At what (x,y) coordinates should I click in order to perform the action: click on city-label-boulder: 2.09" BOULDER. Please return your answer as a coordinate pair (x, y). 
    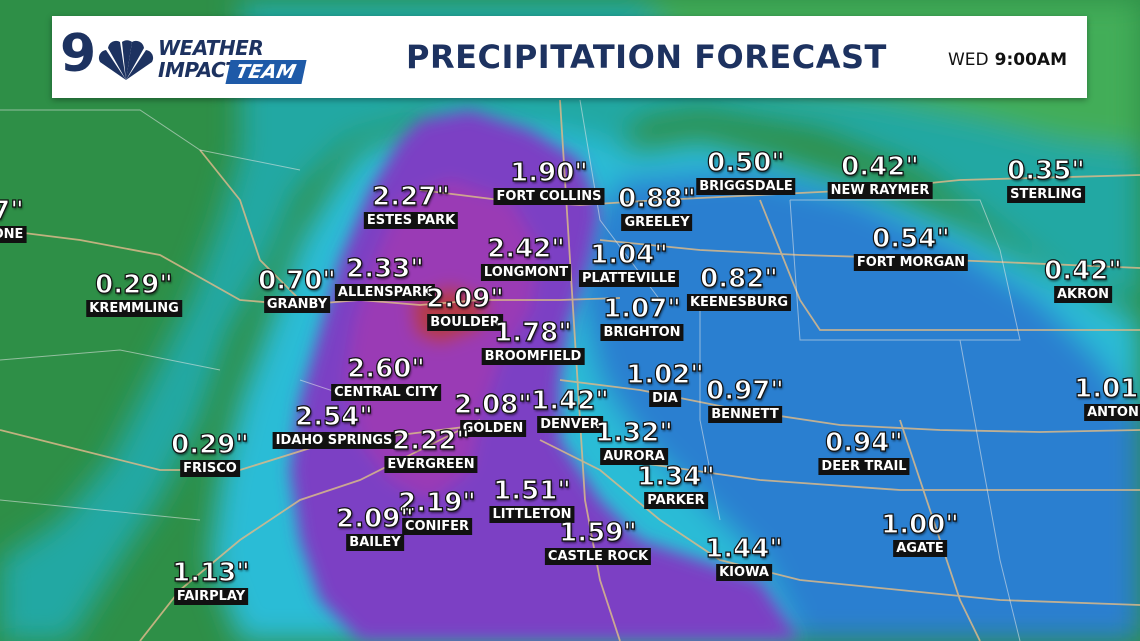
    Looking at the image, I should click on (465, 308).